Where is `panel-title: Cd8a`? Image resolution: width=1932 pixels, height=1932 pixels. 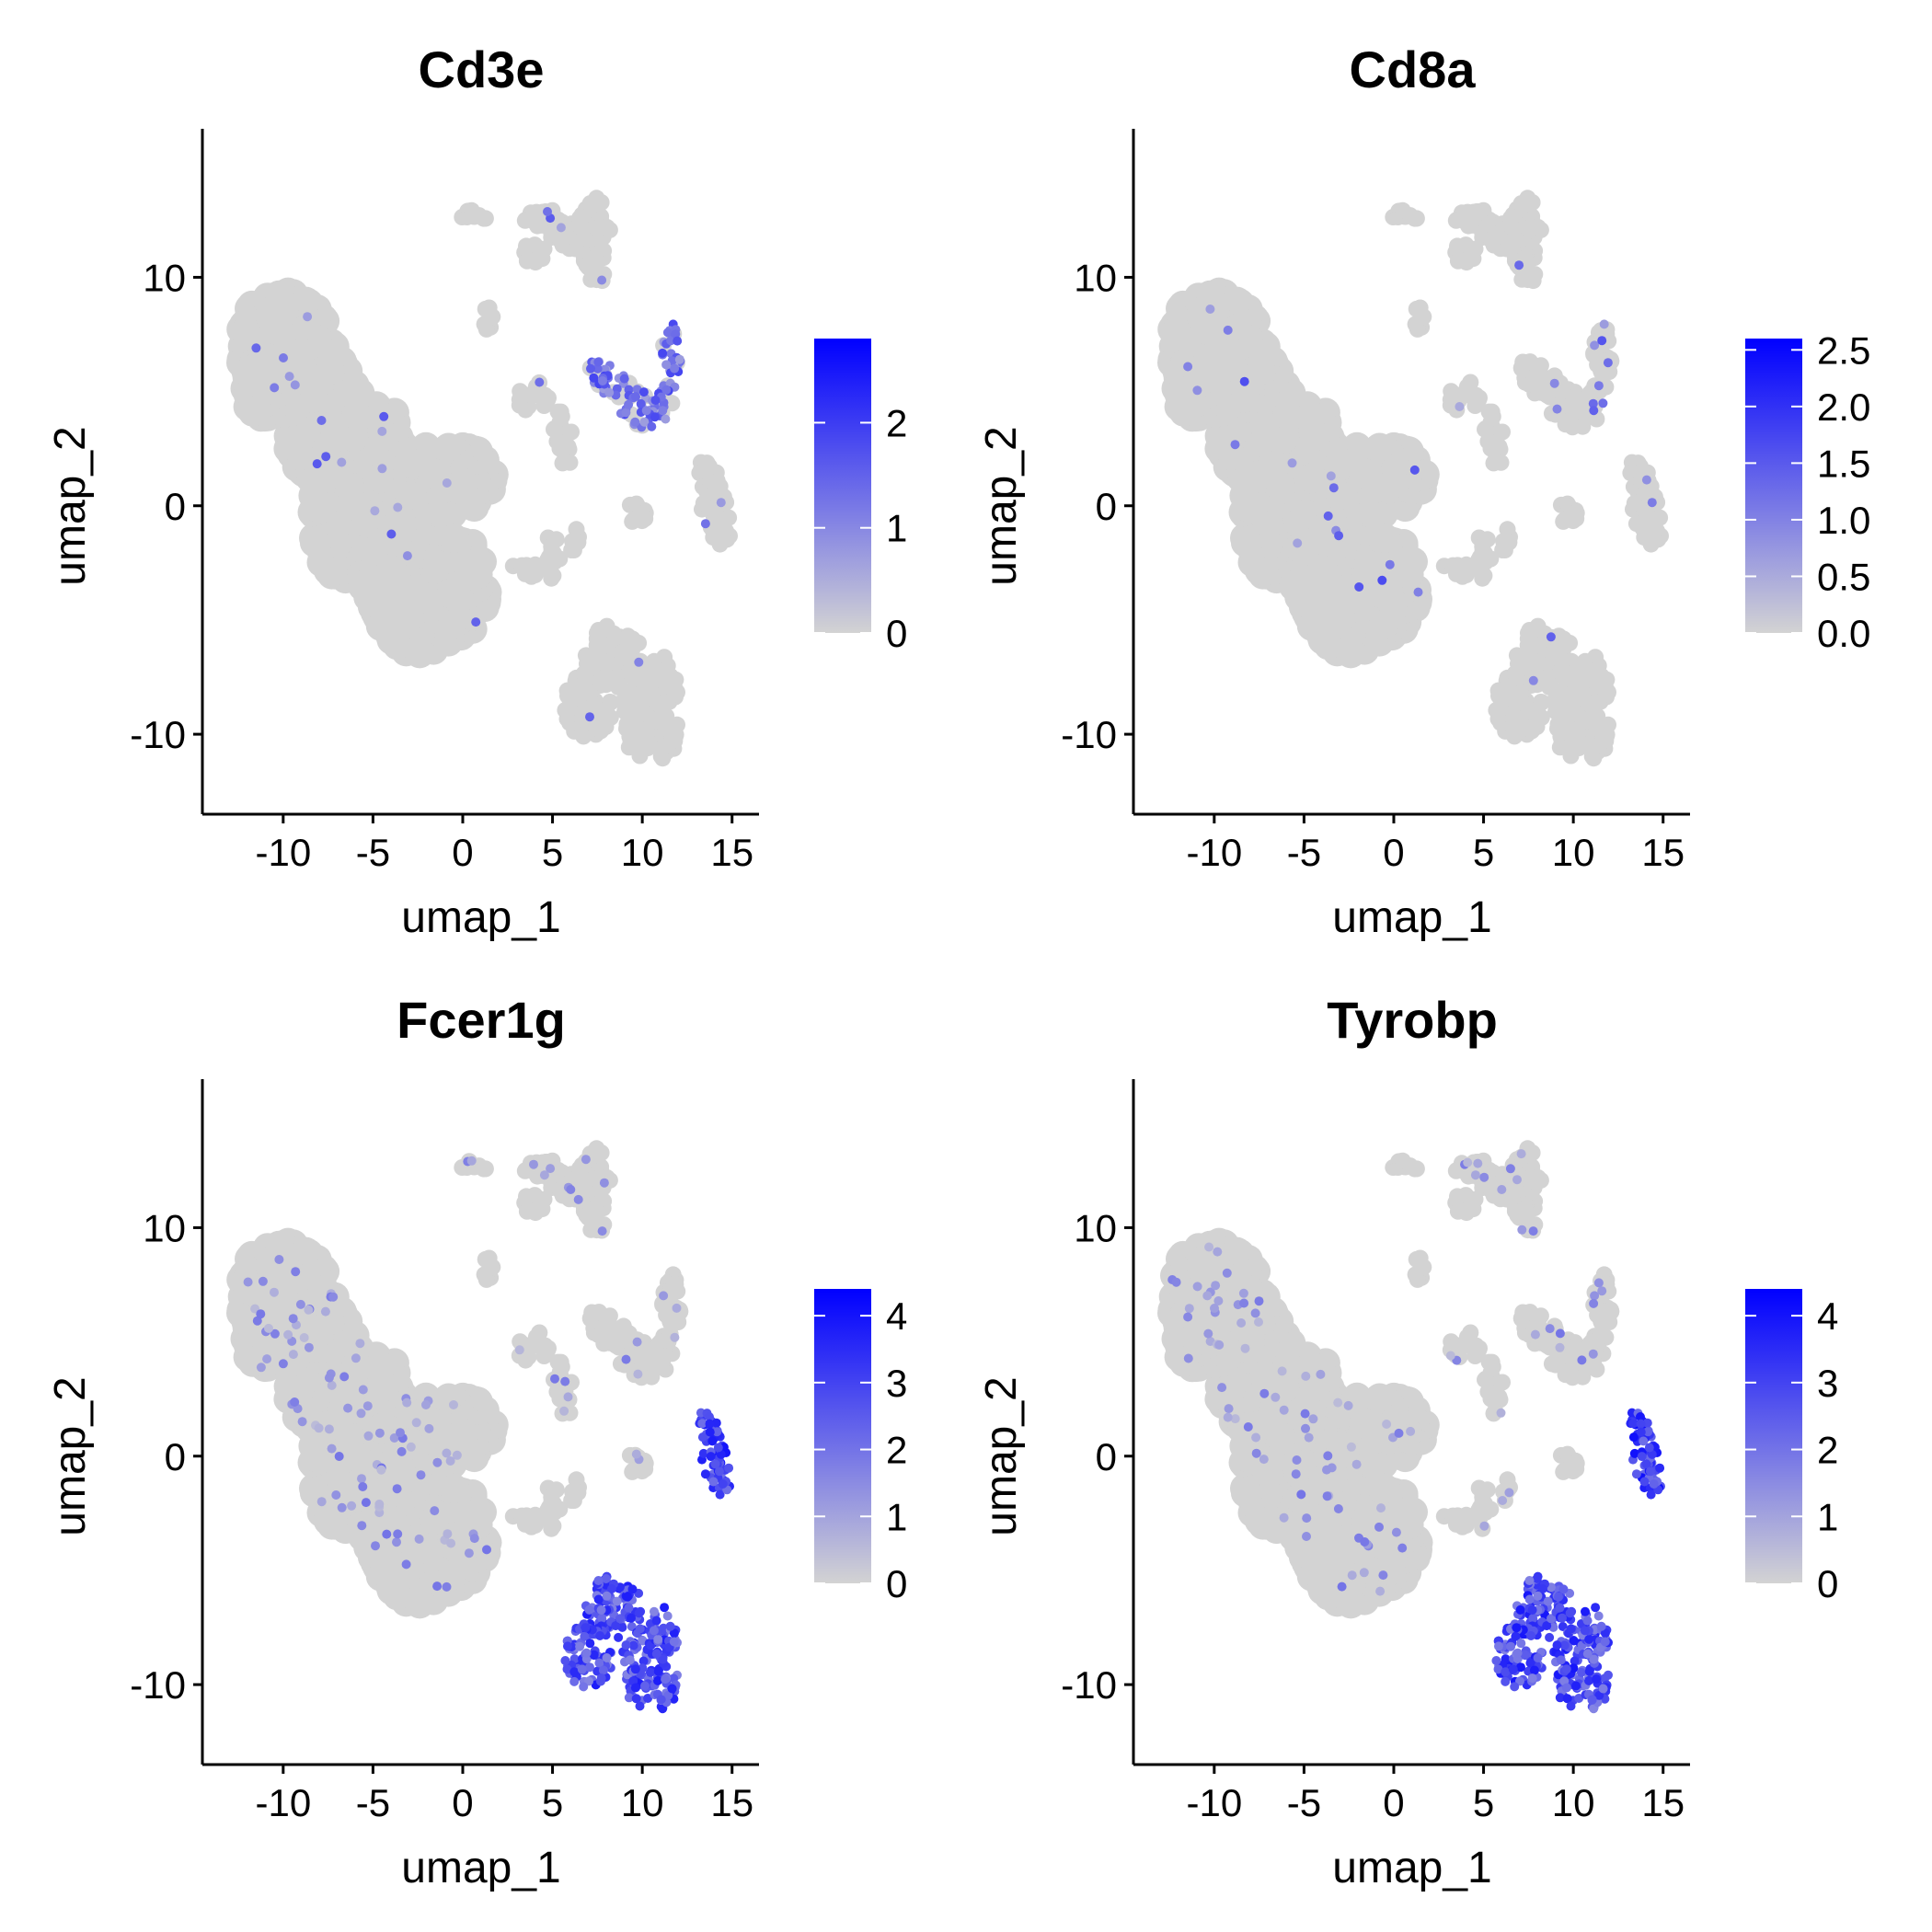 panel-title: Cd8a is located at coordinates (1413, 69).